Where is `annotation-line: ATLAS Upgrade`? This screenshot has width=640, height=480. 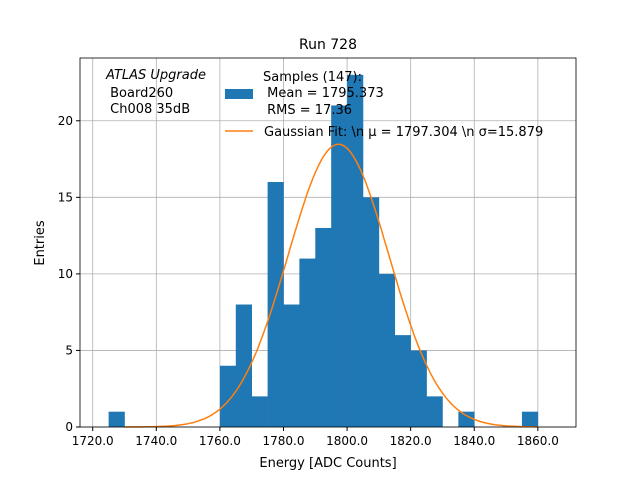 annotation-line: ATLAS Upgrade is located at coordinates (155, 75).